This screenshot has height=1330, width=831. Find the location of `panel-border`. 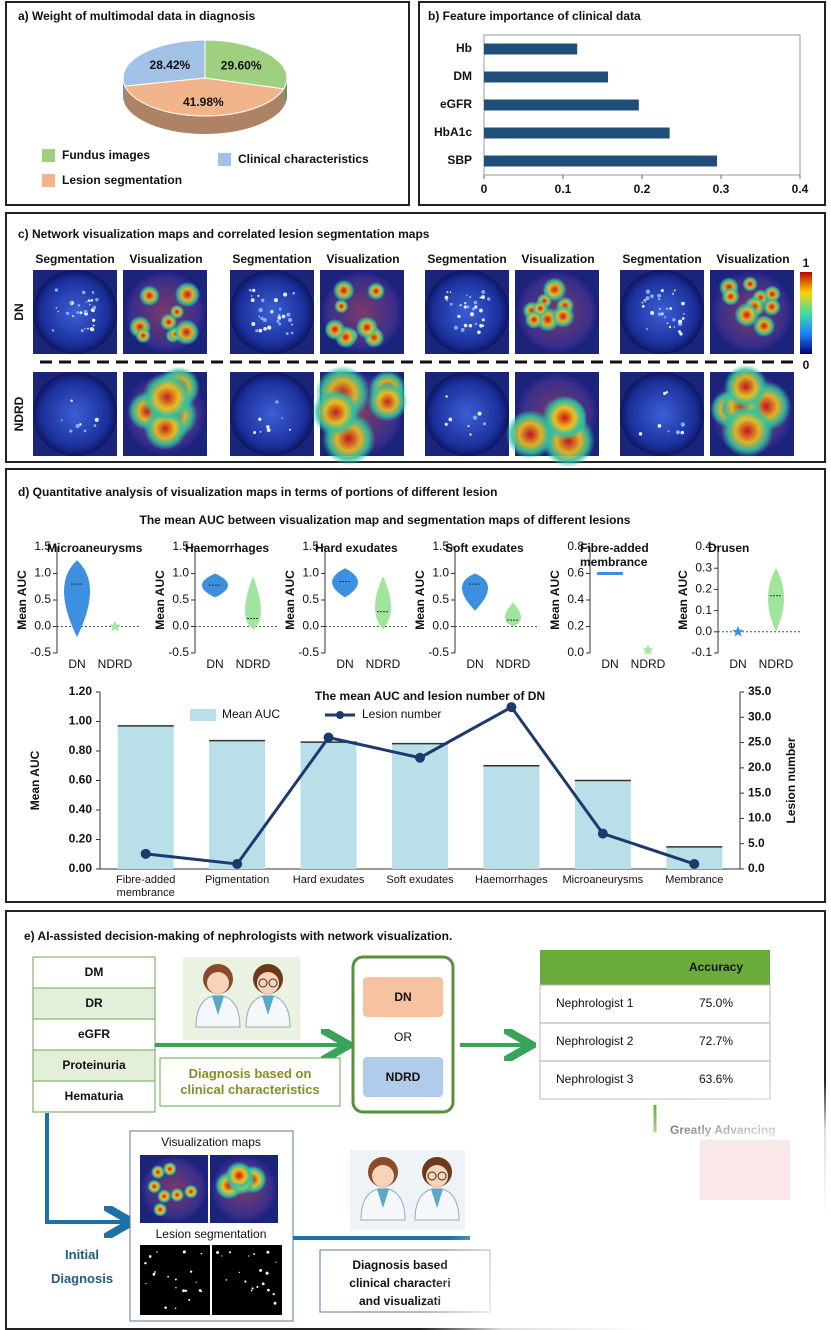

panel-border is located at coordinates (207, 103).